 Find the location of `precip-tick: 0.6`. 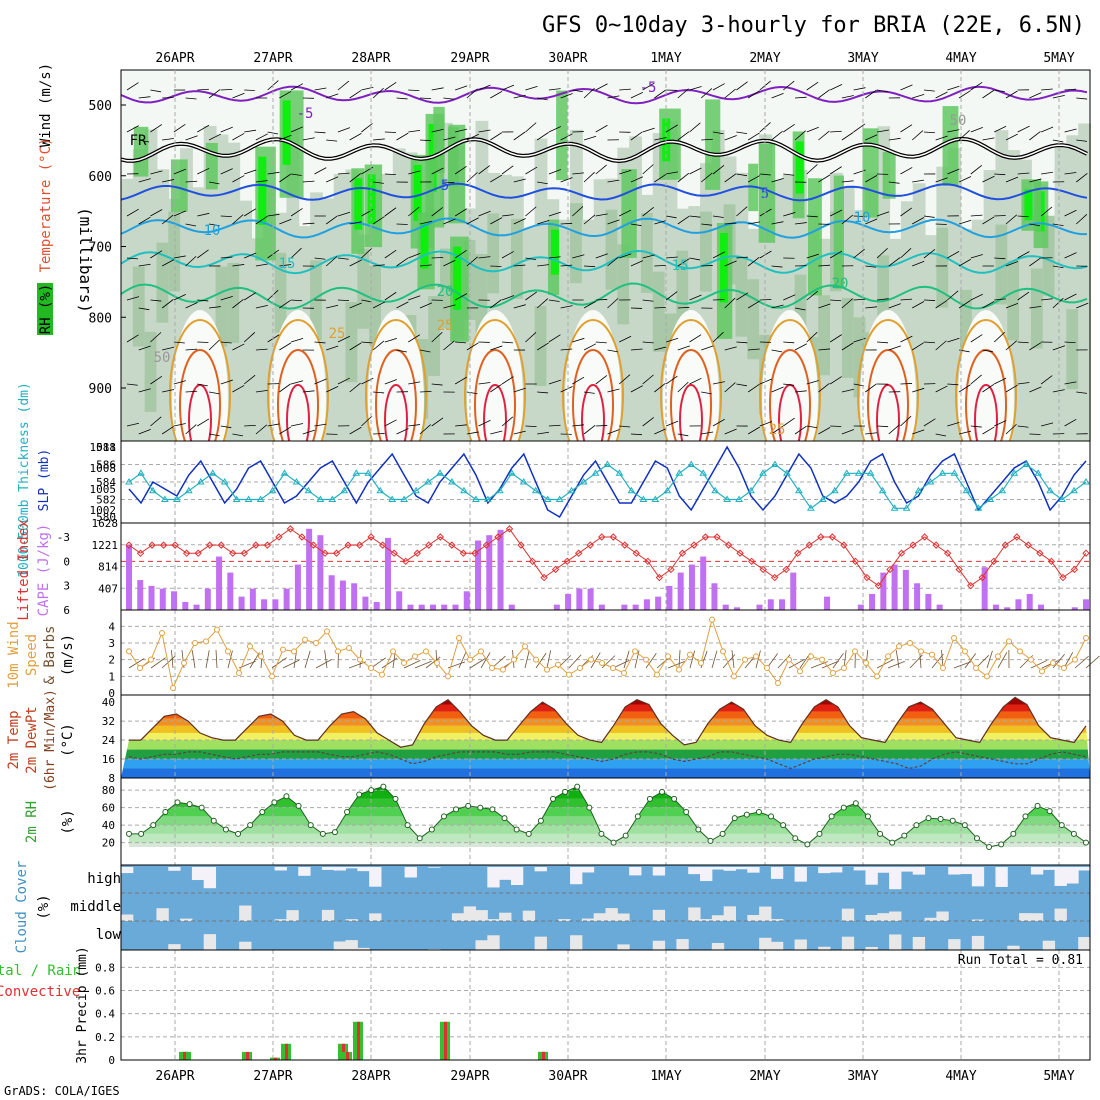

precip-tick: 0.6 is located at coordinates (105, 991).